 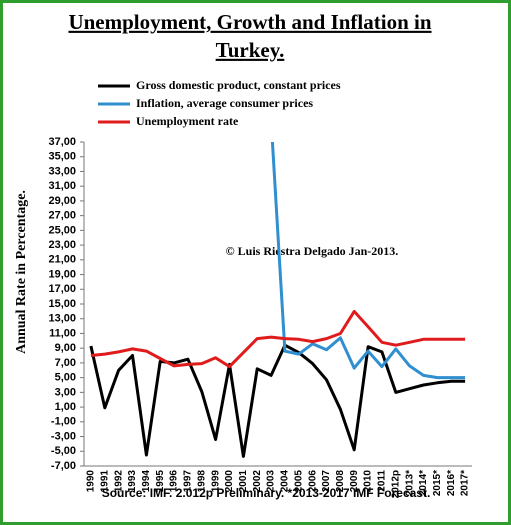 I want to click on x-tick-label: 2001, so click(x=243, y=481).